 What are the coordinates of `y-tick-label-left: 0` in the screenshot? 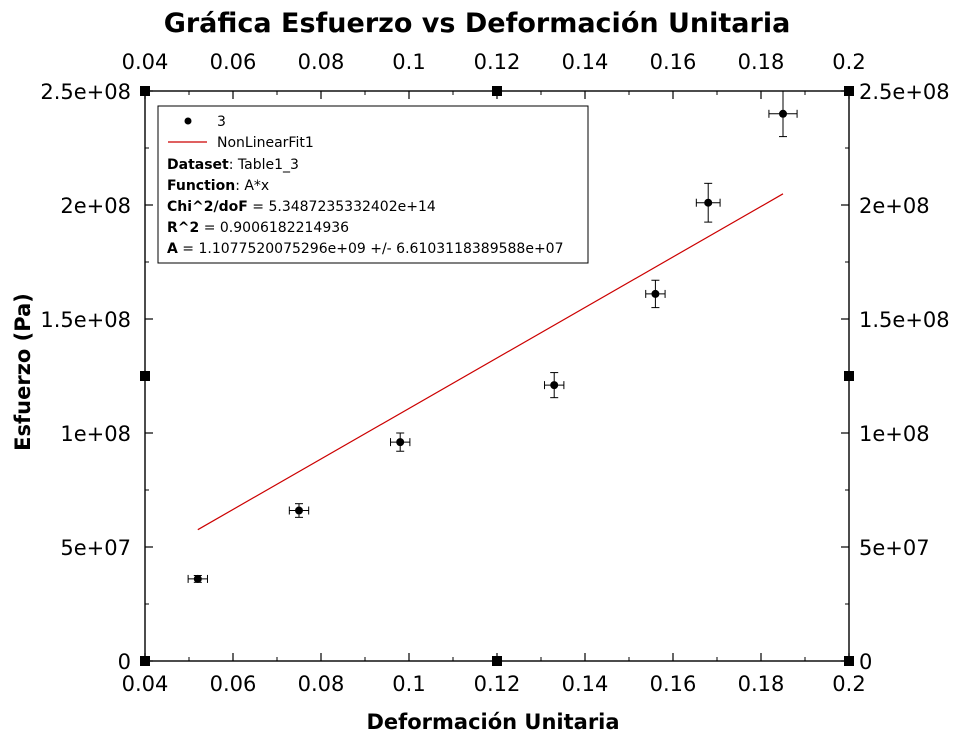 It's located at (124, 662).